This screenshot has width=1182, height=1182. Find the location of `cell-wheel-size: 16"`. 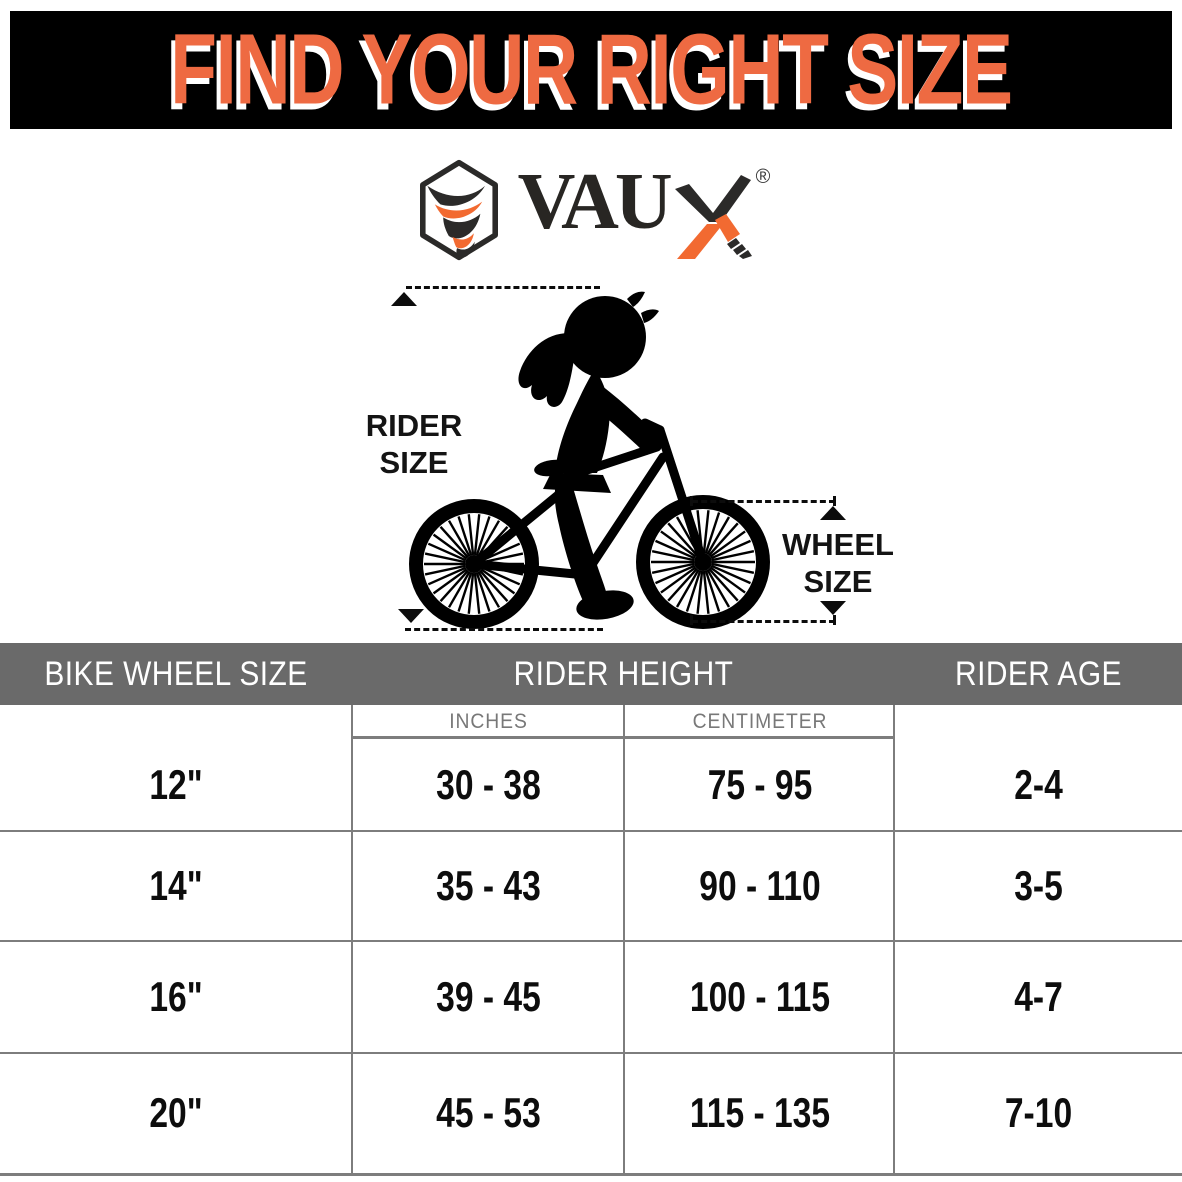

cell-wheel-size: 16" is located at coordinates (176, 996).